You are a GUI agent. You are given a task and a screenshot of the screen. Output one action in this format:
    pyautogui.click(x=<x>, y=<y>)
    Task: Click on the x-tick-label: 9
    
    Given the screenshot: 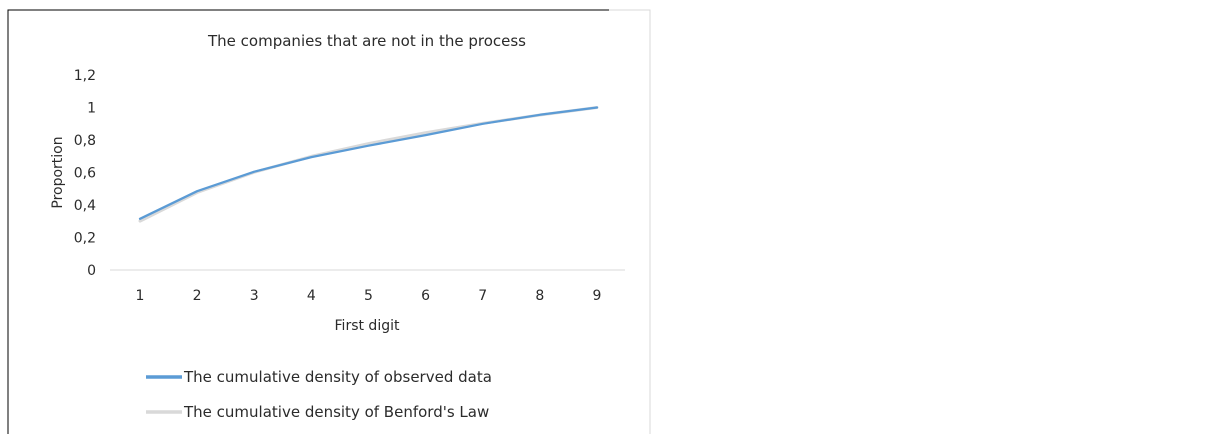 What is the action you would take?
    pyautogui.click(x=597, y=296)
    